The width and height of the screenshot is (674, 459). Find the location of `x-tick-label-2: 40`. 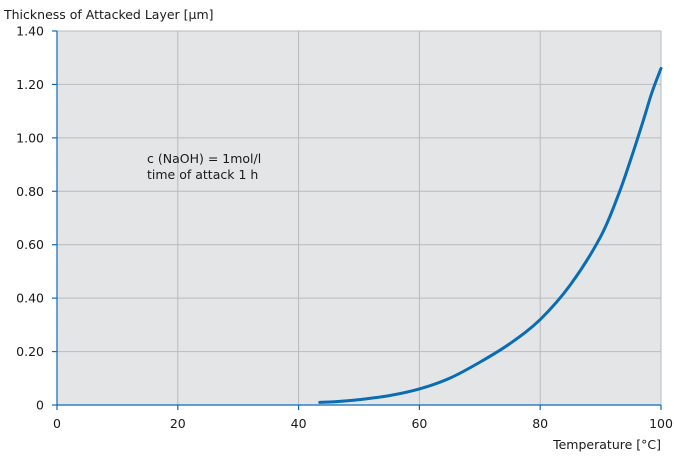

x-tick-label-2: 40 is located at coordinates (299, 423).